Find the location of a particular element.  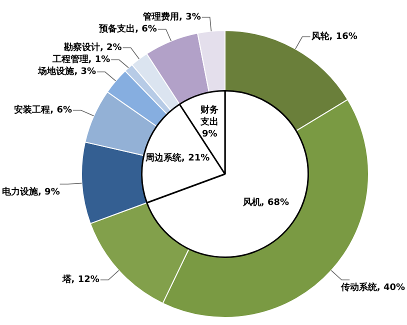

data-label: 9% is located at coordinates (210, 134).